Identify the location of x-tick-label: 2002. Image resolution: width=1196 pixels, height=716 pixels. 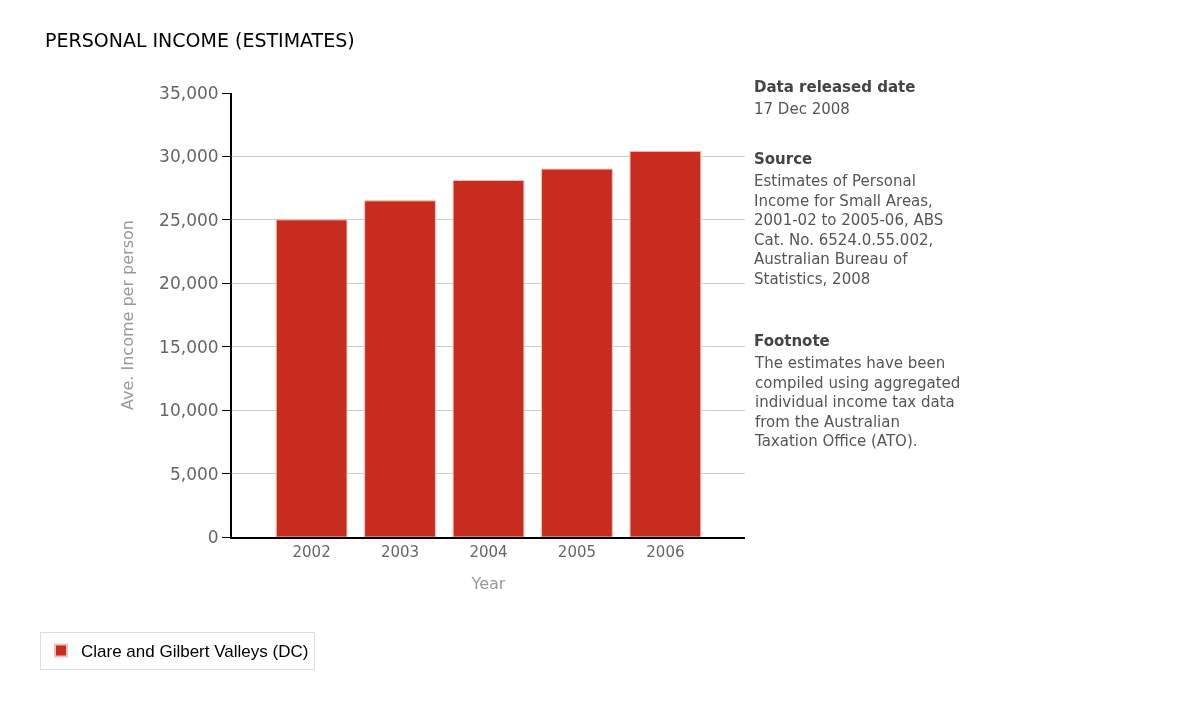
(311, 552).